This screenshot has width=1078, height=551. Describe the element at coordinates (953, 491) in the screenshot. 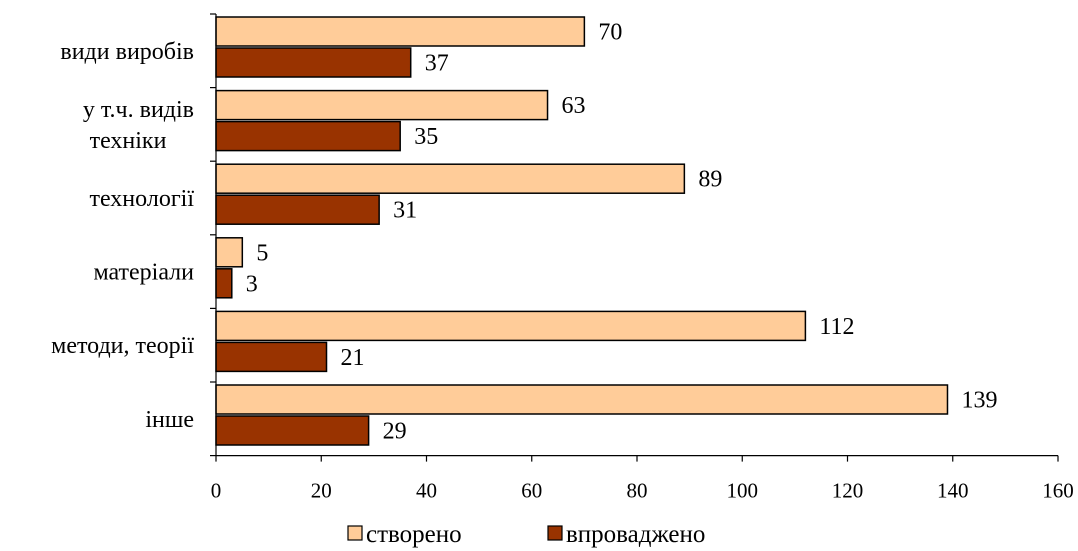

I see `x-tick-label: 140` at that location.